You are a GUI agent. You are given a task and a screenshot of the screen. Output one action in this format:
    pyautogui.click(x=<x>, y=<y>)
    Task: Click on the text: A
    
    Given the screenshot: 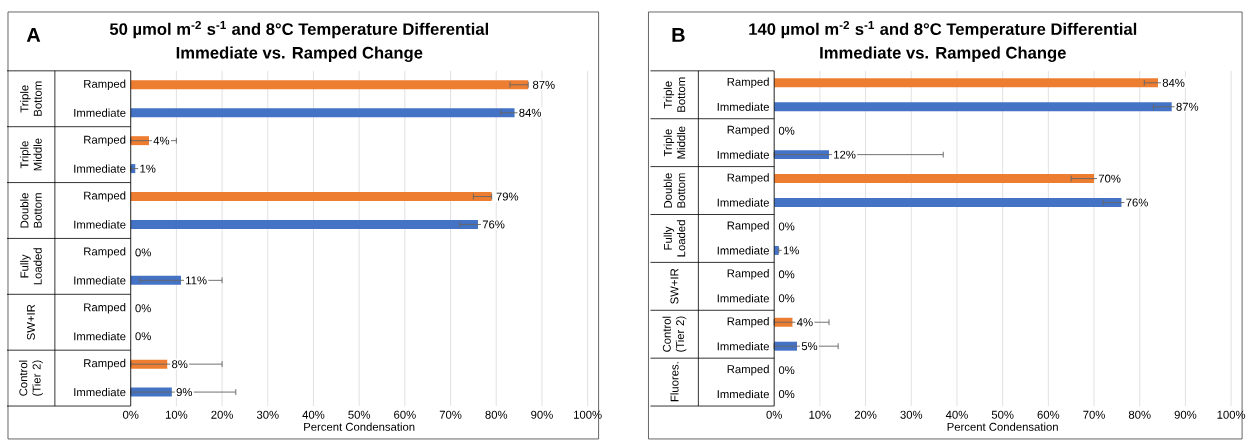 What is the action you would take?
    pyautogui.click(x=33, y=35)
    